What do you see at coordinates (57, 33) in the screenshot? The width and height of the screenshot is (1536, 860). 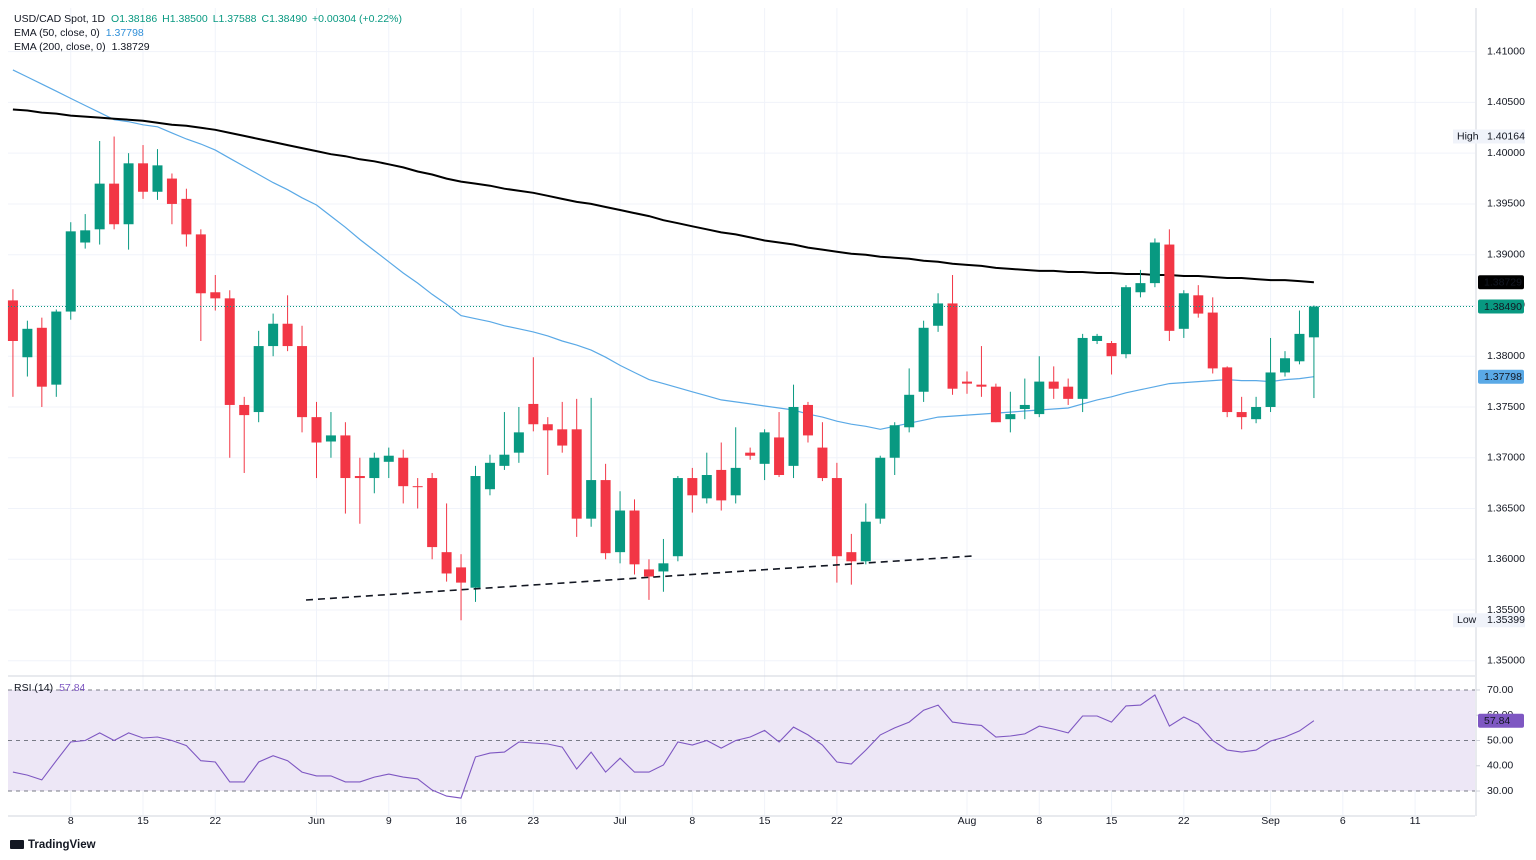 I see `ema50-name: EMA (50, close, 0)` at bounding box center [57, 33].